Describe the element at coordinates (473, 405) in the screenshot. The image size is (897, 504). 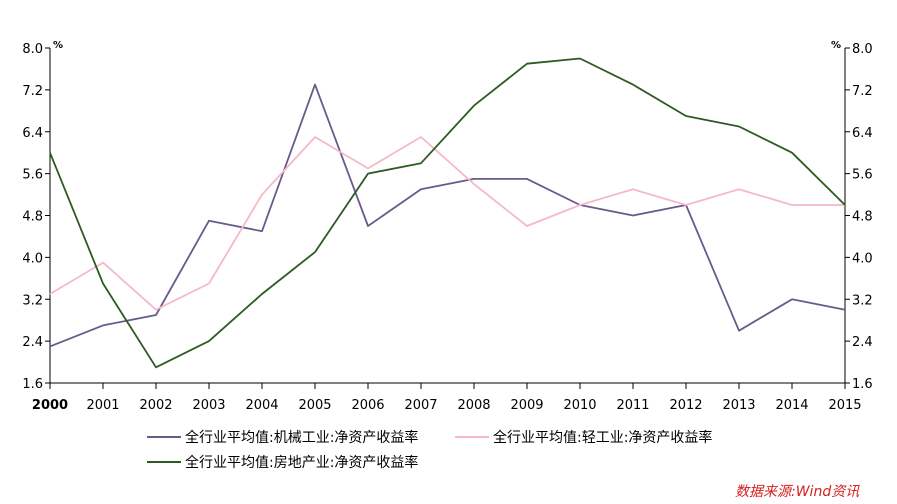
I see `x-tick-label: 2008` at that location.